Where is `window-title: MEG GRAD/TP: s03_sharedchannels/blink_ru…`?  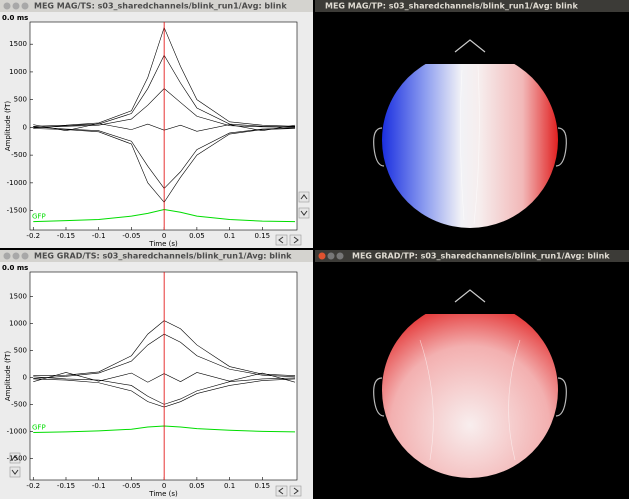
window-title: MEG GRAD/TP: s03_sharedchannels/blink_ru… is located at coordinates (481, 256).